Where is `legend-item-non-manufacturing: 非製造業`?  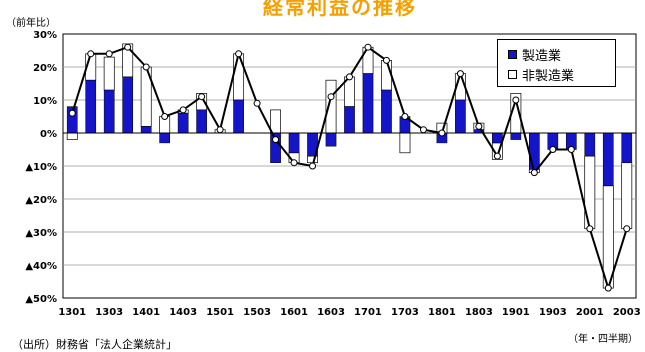 legend-item-non-manufacturing: 非製造業 is located at coordinates (541, 74).